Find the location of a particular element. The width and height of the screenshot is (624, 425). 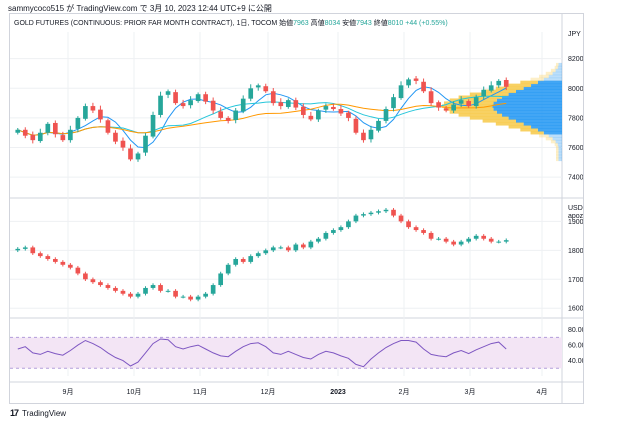

mid-unit-label: USD is located at coordinates (575, 208).